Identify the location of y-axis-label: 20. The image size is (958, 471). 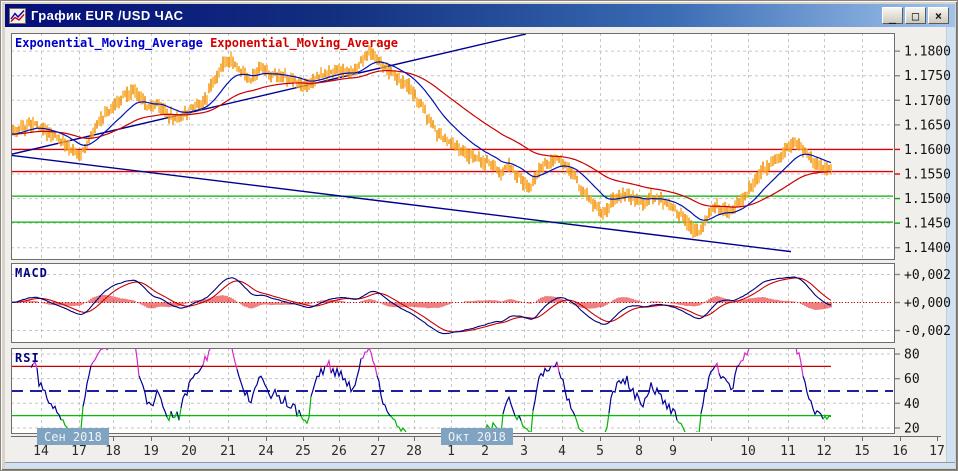
(912, 428).